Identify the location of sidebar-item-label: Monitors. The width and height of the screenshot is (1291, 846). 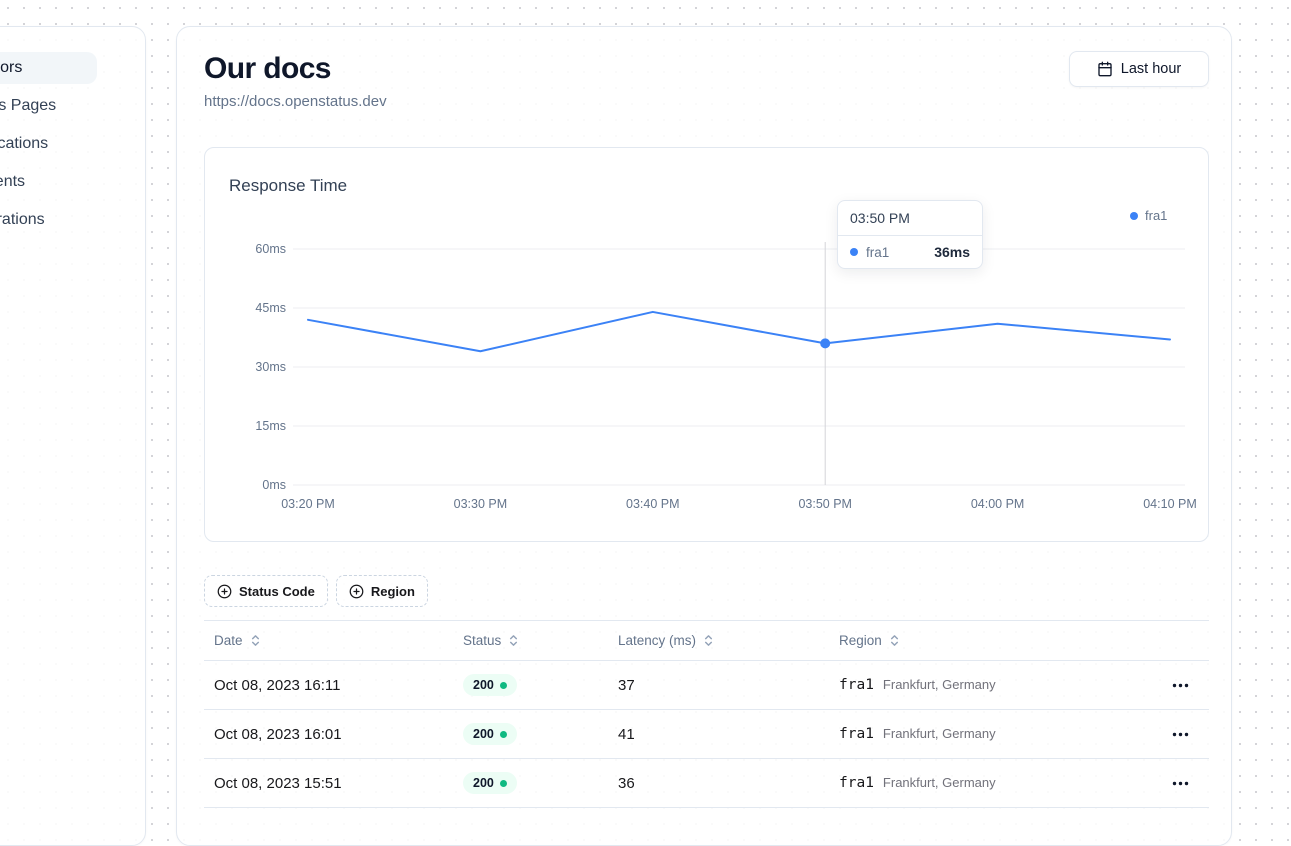
(11, 67).